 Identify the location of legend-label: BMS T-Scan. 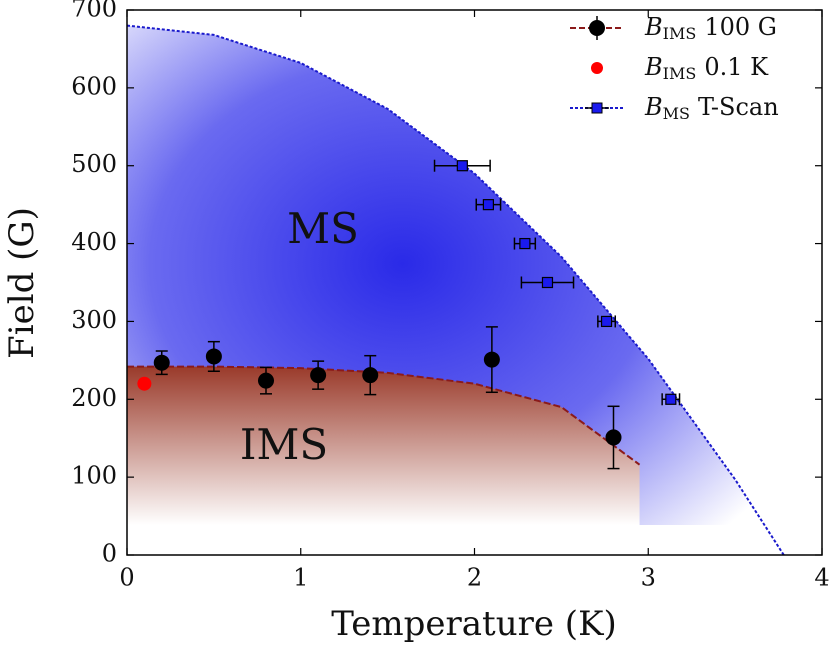
(711, 108).